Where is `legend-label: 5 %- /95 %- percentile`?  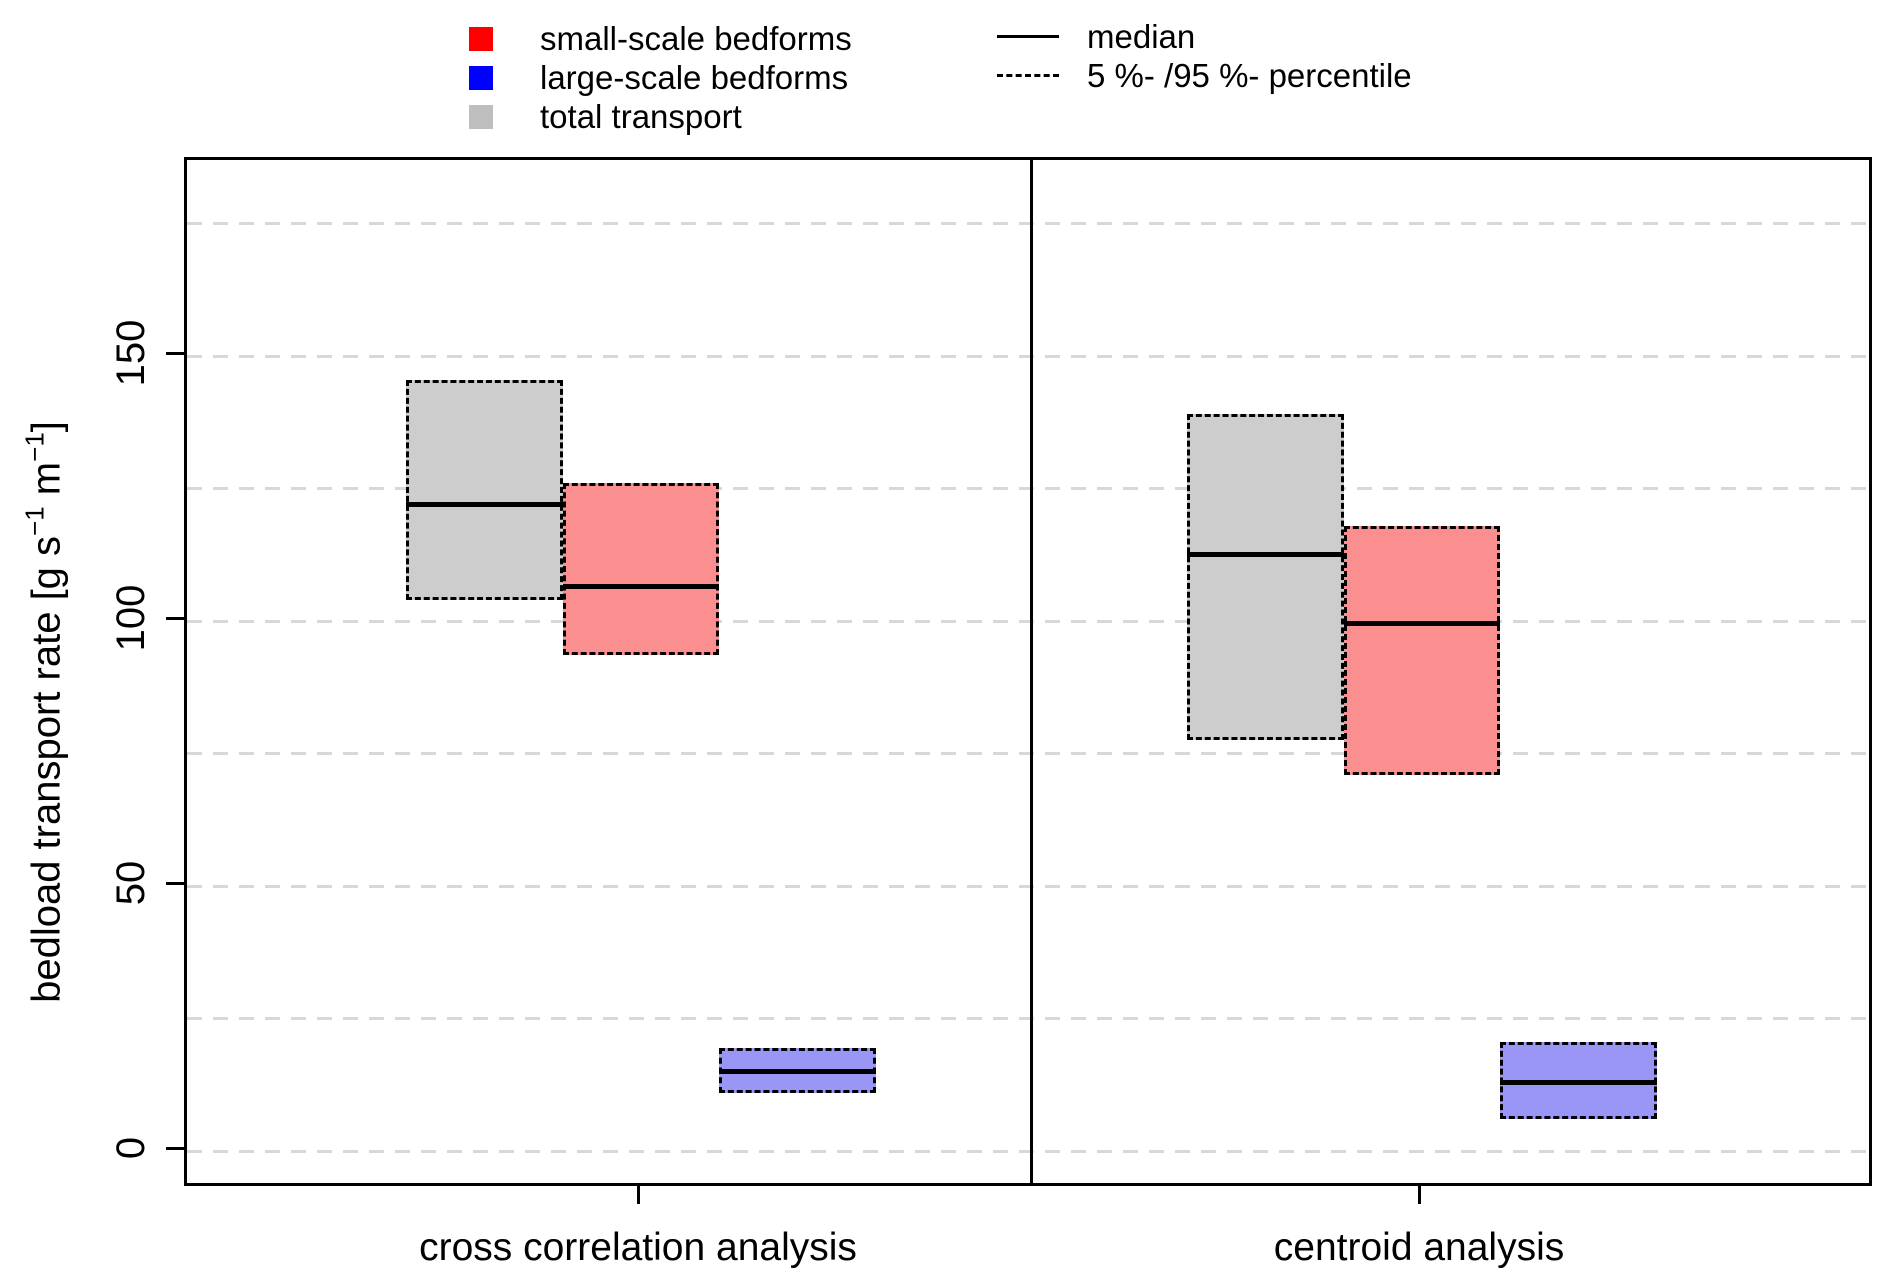 legend-label: 5 %- /95 %- percentile is located at coordinates (1249, 75).